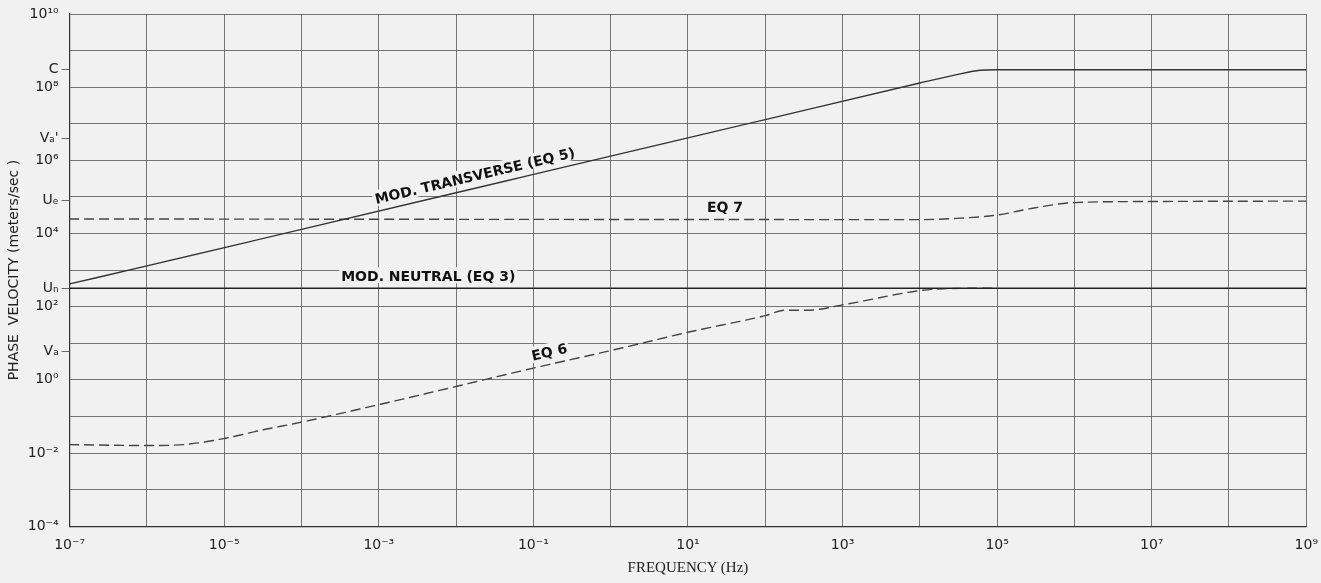  Describe the element at coordinates (533, 544) in the screenshot. I see `x-tick-label: 10⁻¹` at that location.